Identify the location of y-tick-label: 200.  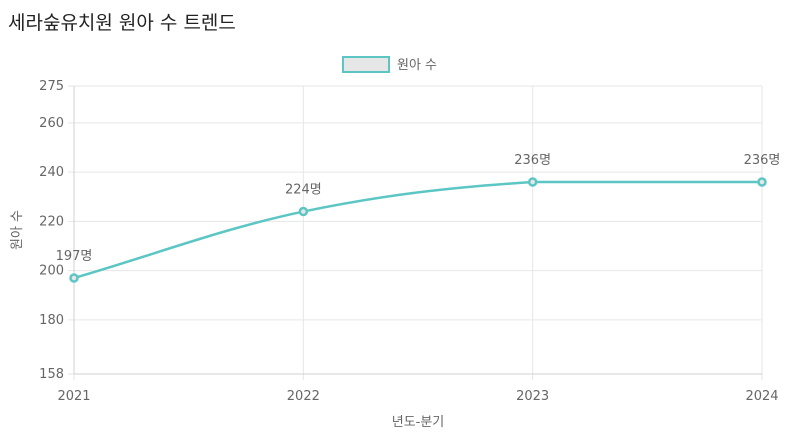
(51, 271).